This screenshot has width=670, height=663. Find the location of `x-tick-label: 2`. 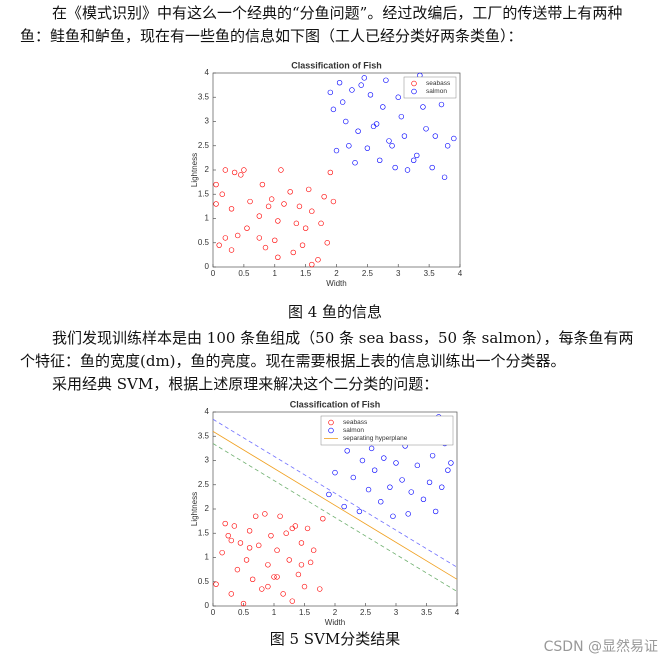

x-tick-label: 2 is located at coordinates (336, 273).